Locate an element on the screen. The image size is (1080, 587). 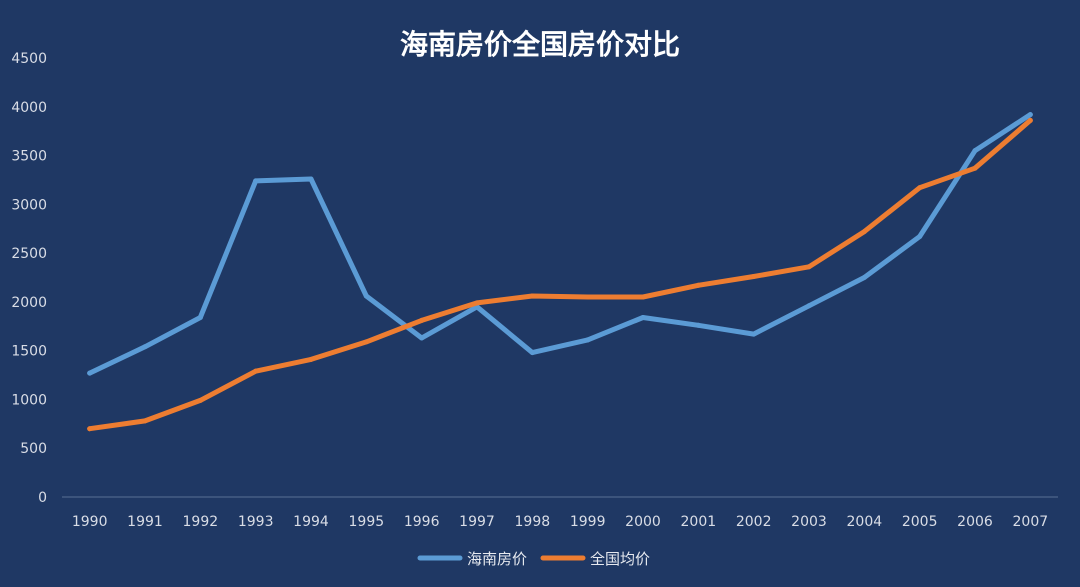
y-tick-label: 3000 is located at coordinates (29, 205).